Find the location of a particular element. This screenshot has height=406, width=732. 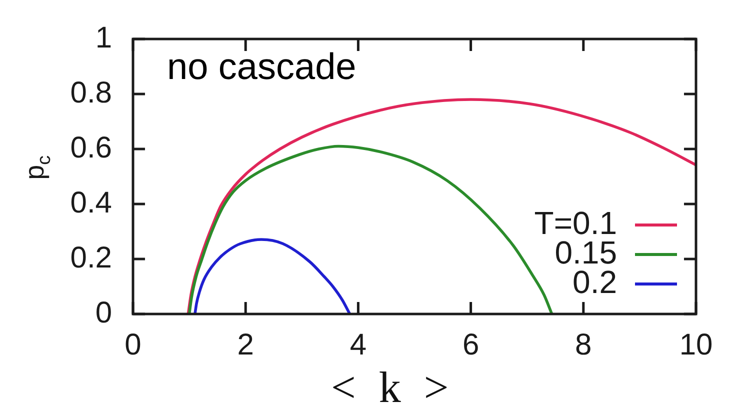

y-tick-label: 0.8 is located at coordinates (91, 93).